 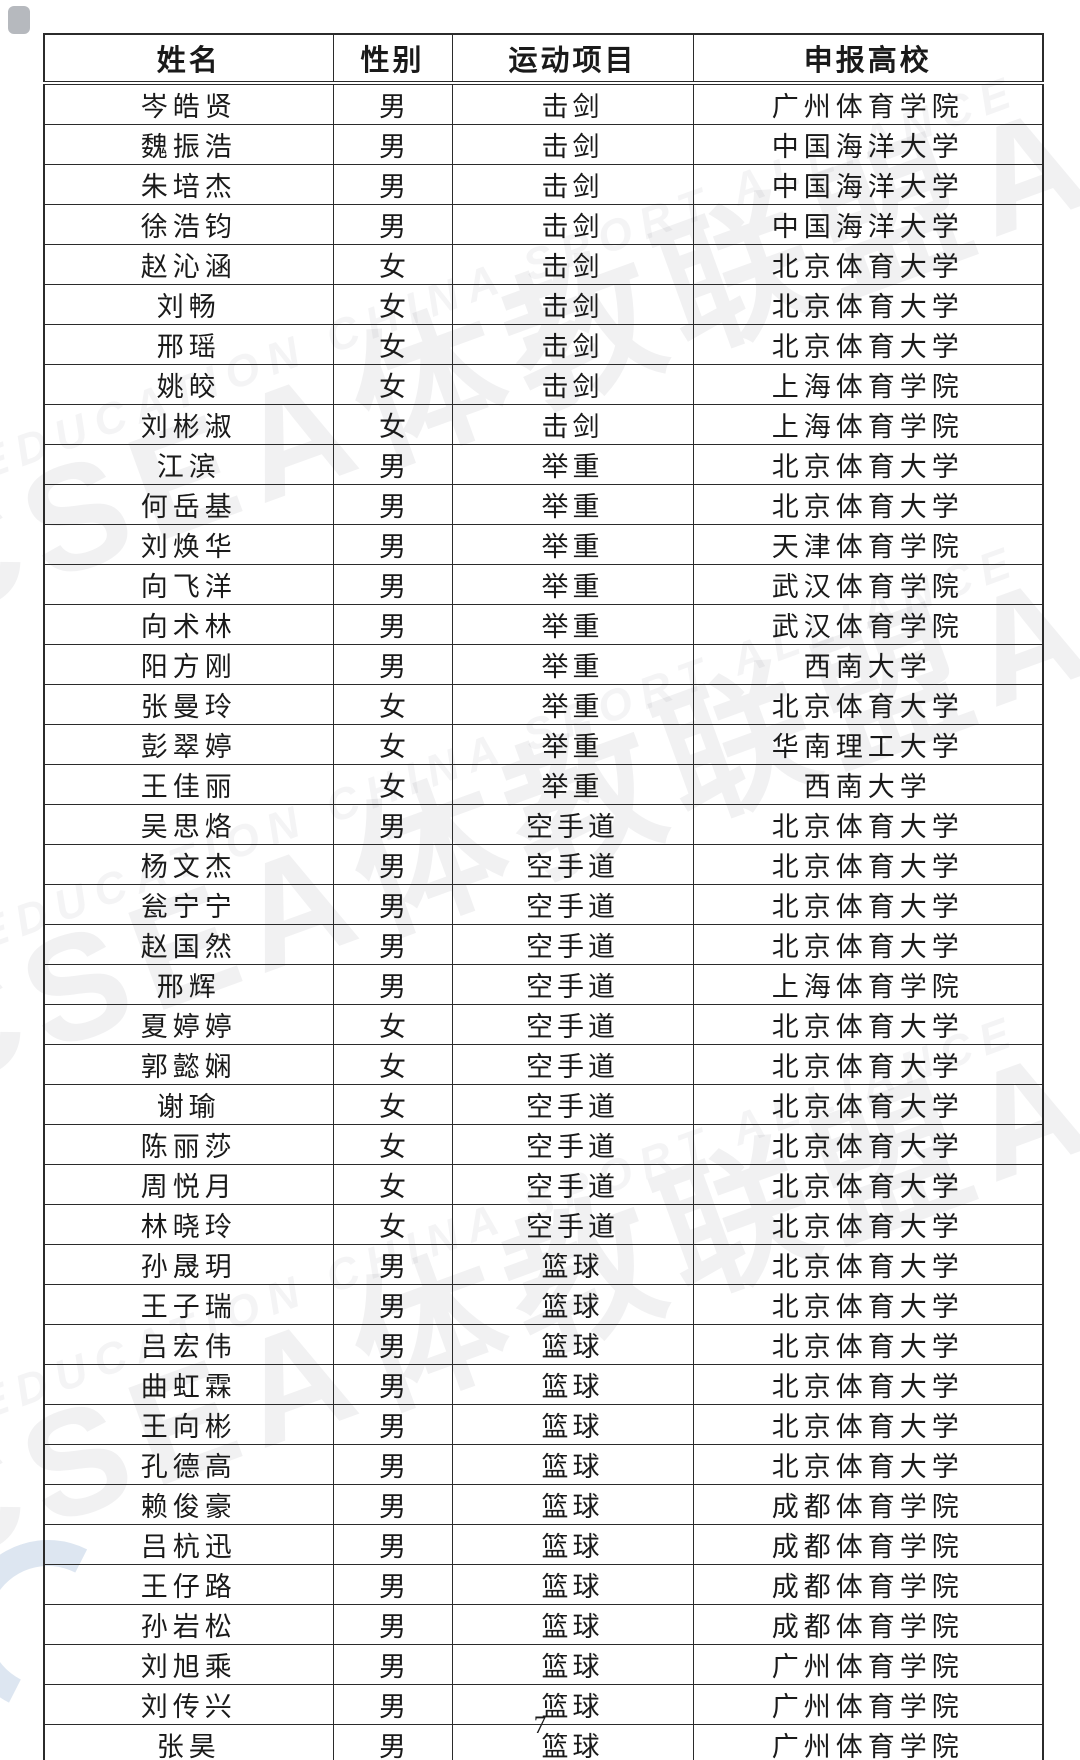 What do you see at coordinates (188, 1304) in the screenshot?
I see `cell-name: 王子瑞` at bounding box center [188, 1304].